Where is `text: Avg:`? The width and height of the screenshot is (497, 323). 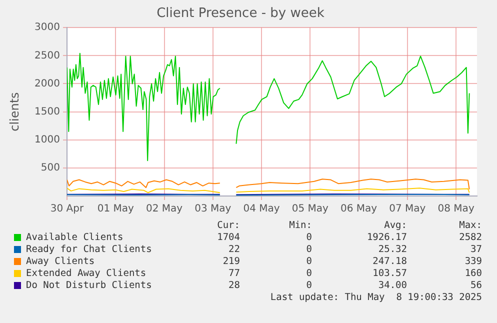
text: Avg: is located at coordinates (395, 225).